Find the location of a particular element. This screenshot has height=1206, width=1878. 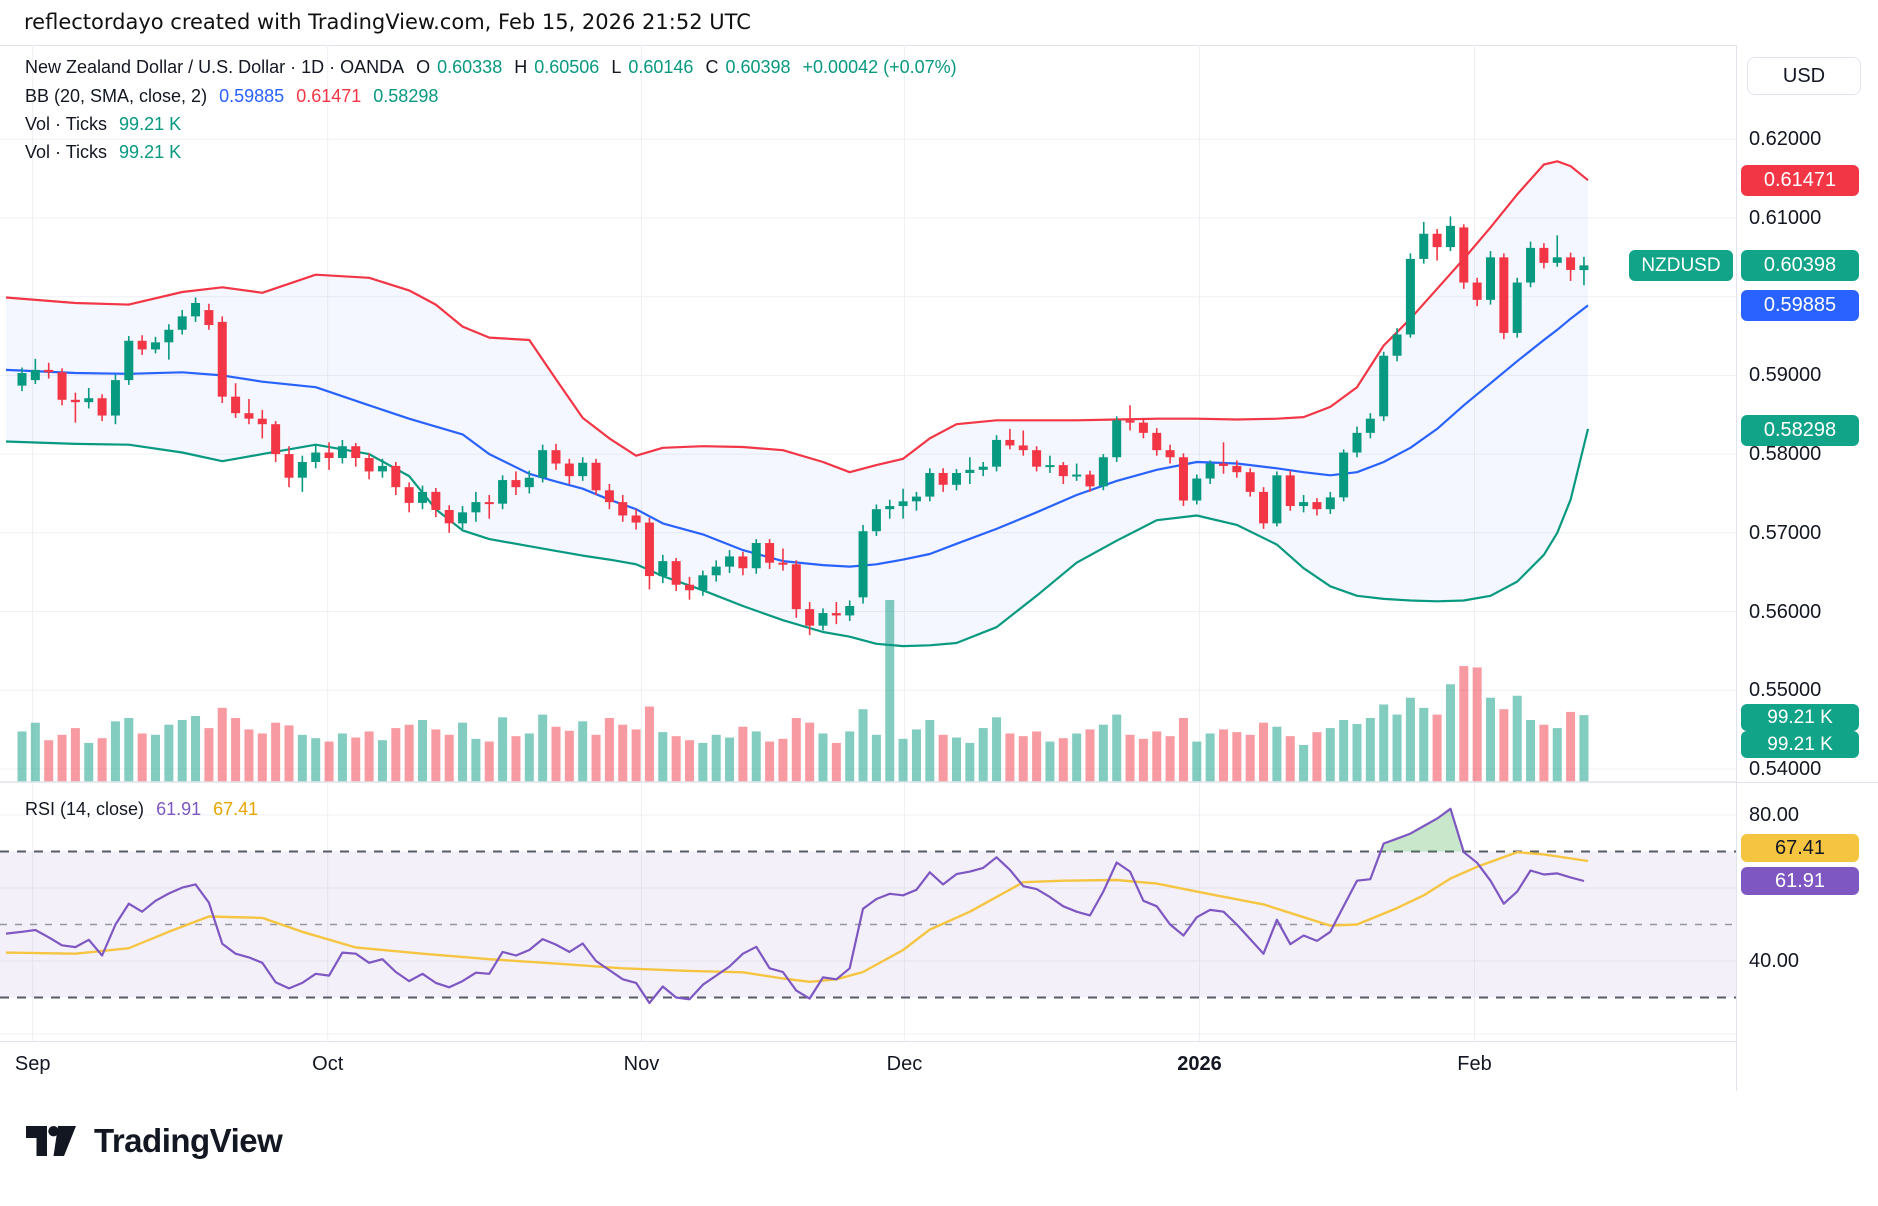

time-axis-label-oct: Oct is located at coordinates (328, 1064).